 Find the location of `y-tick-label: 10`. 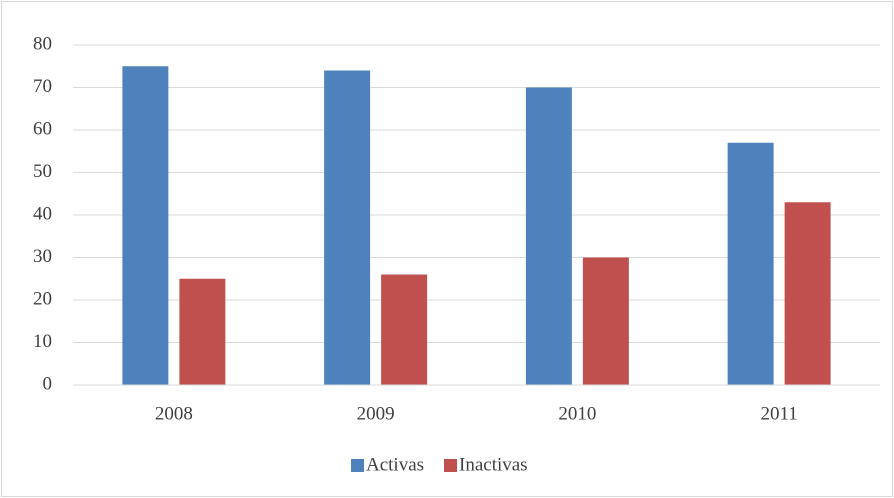

y-tick-label: 10 is located at coordinates (42, 341).